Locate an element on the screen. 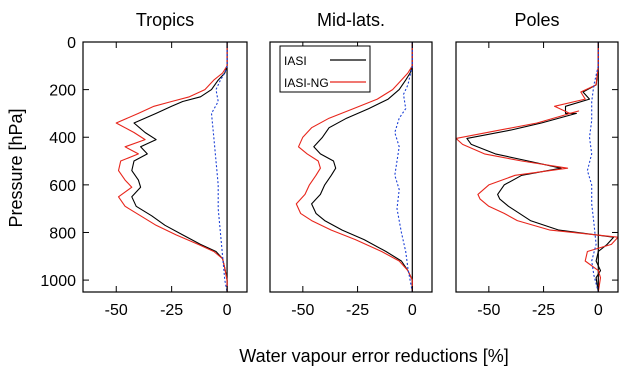 This screenshot has height=370, width=633. panel-title: Tropics is located at coordinates (165, 20).